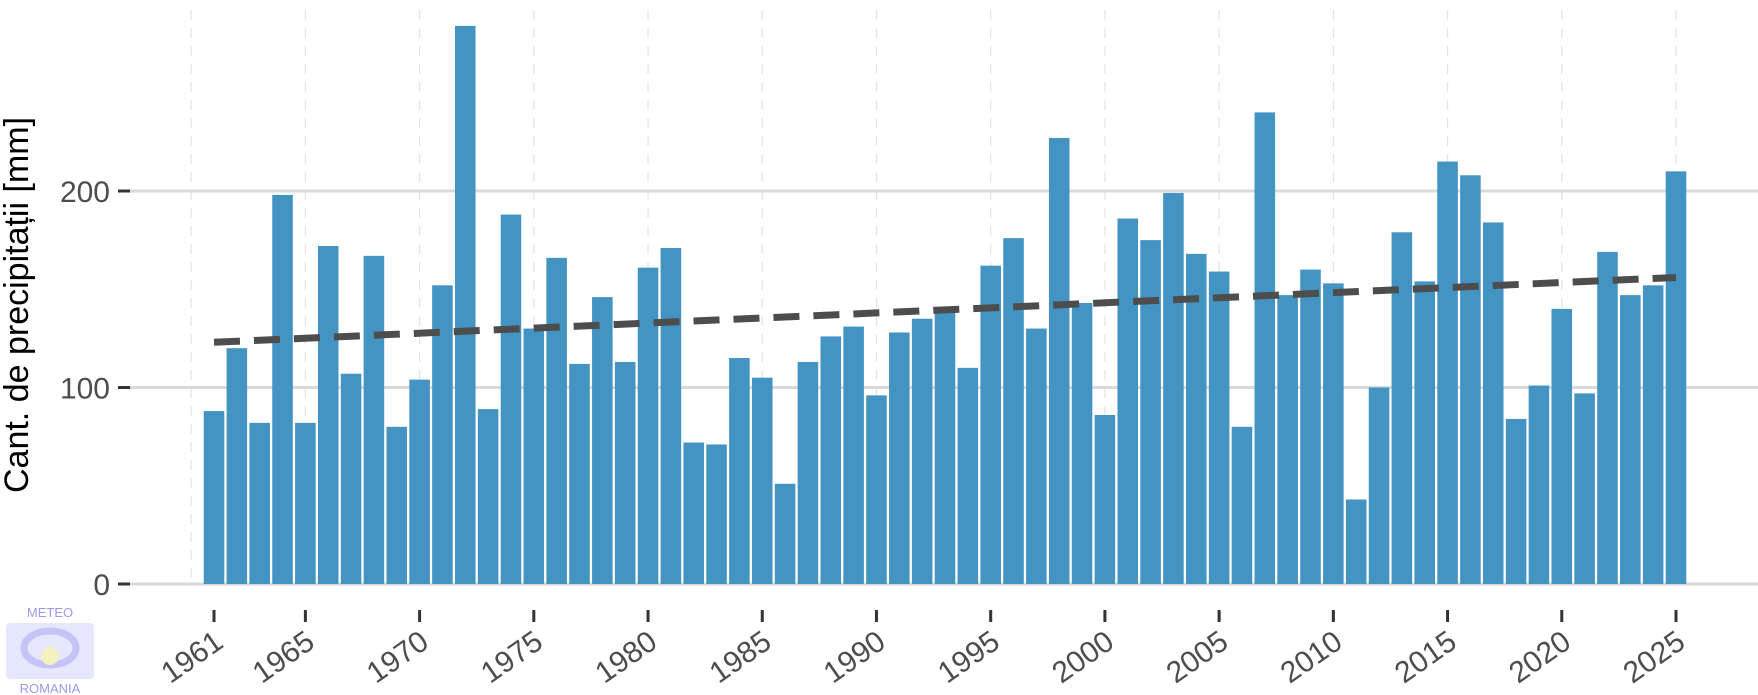 This screenshot has height=695, width=1758. I want to click on meteo-romania-logo: METEO ROMANIA, so click(50, 650).